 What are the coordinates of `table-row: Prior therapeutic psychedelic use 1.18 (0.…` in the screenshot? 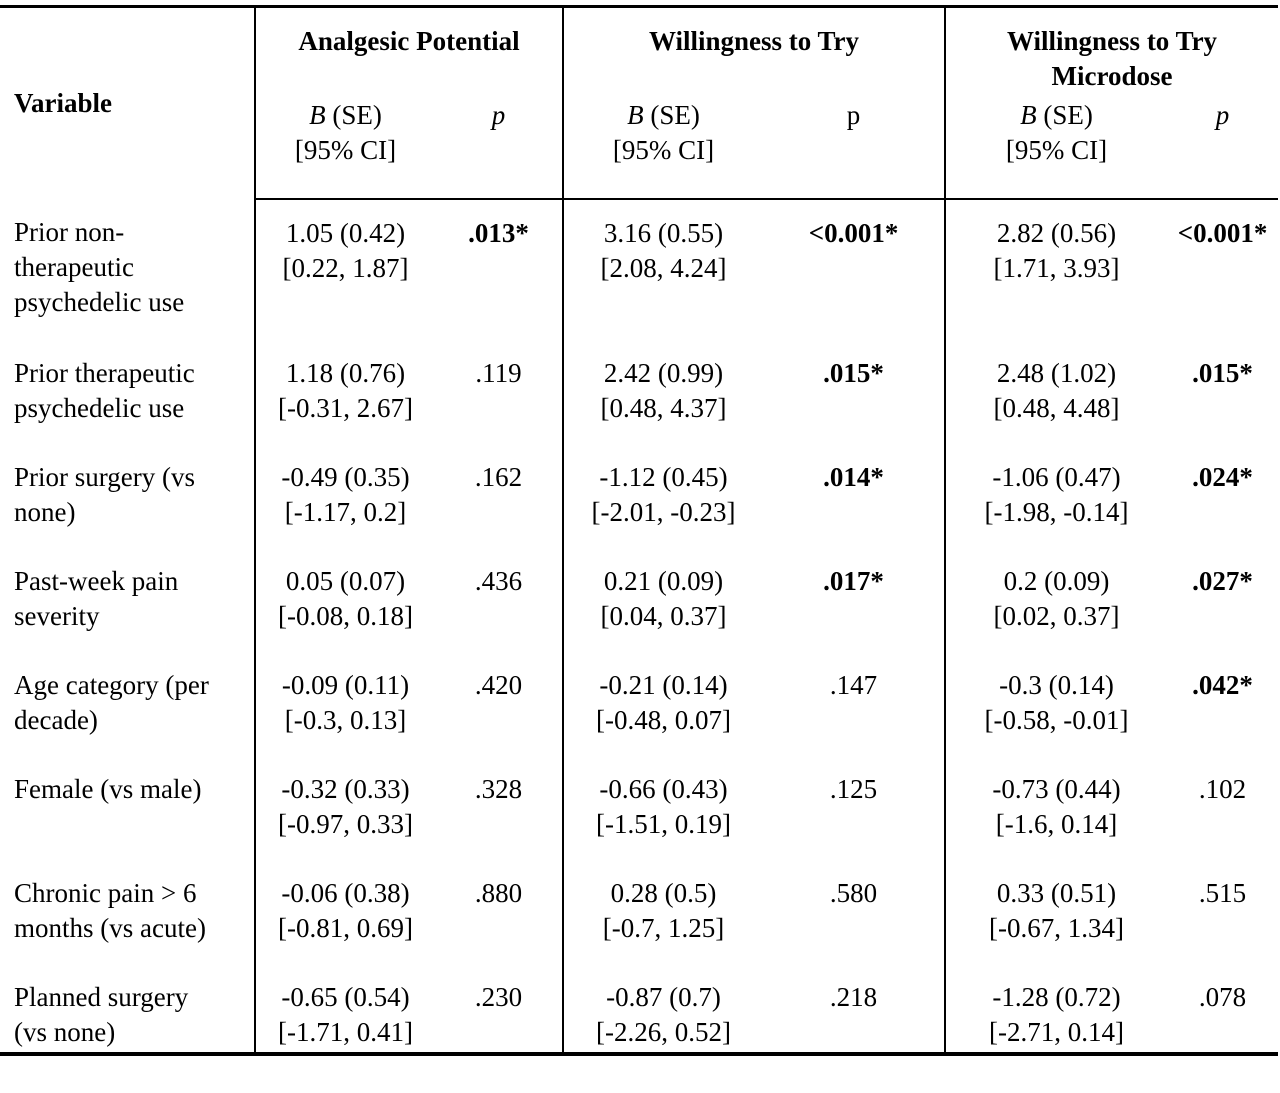 It's located at (639, 392).